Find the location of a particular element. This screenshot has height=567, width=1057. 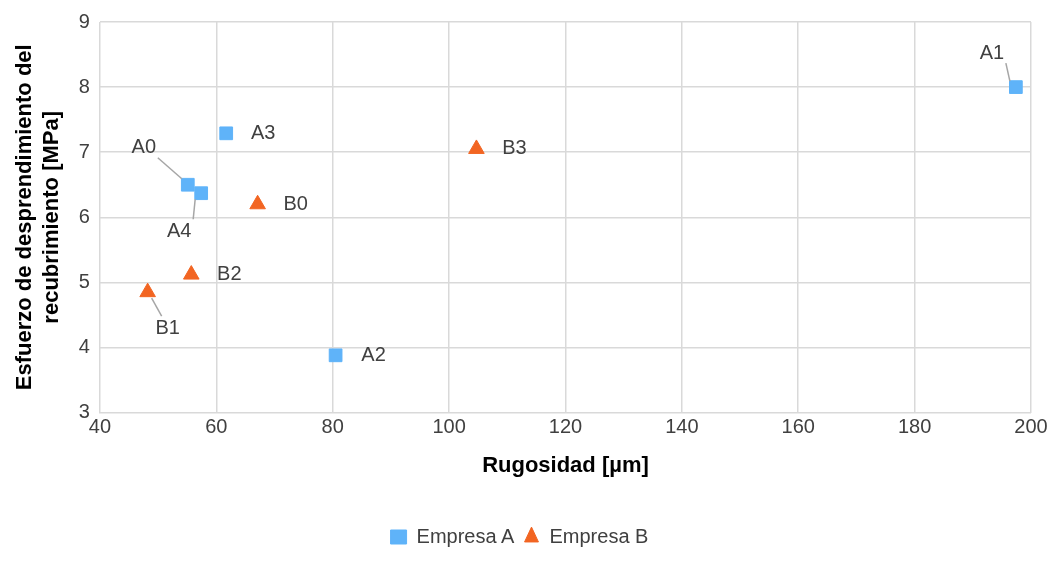

x-tick-label: 180 is located at coordinates (914, 426).